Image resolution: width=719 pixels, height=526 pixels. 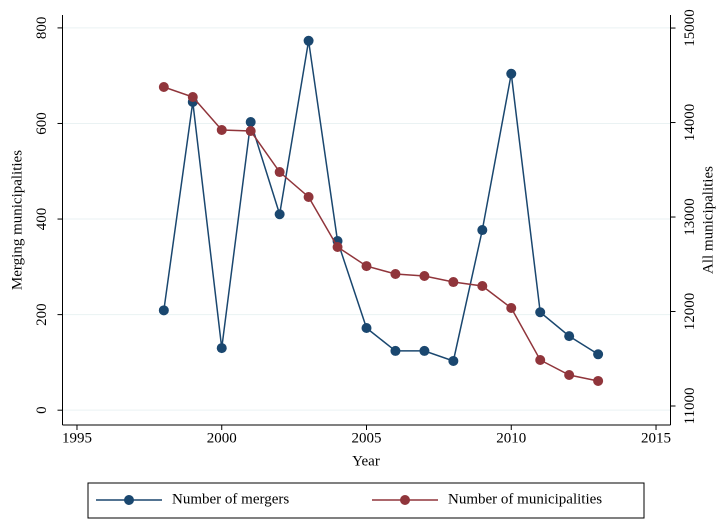 I want to click on y2-tick-label: 12000, so click(x=690, y=312).